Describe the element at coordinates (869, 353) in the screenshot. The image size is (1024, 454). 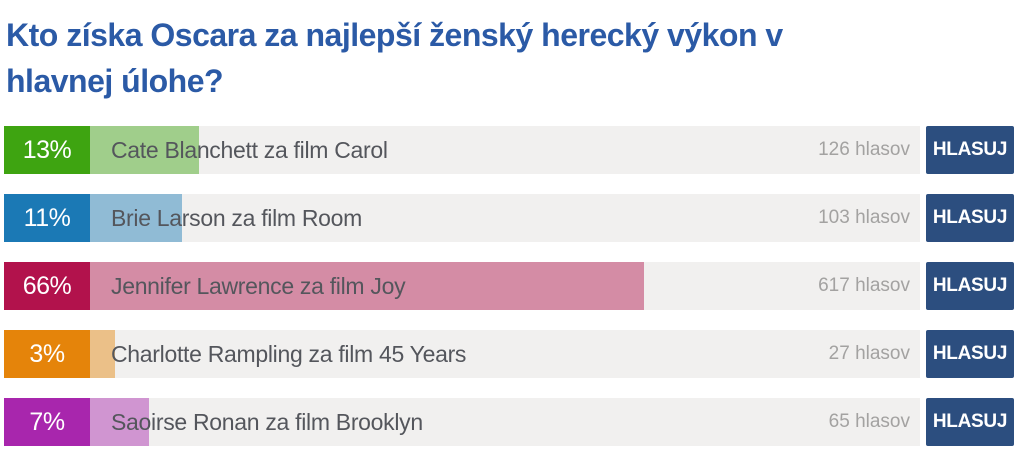
I see `votes-count: 27 hlasov` at that location.